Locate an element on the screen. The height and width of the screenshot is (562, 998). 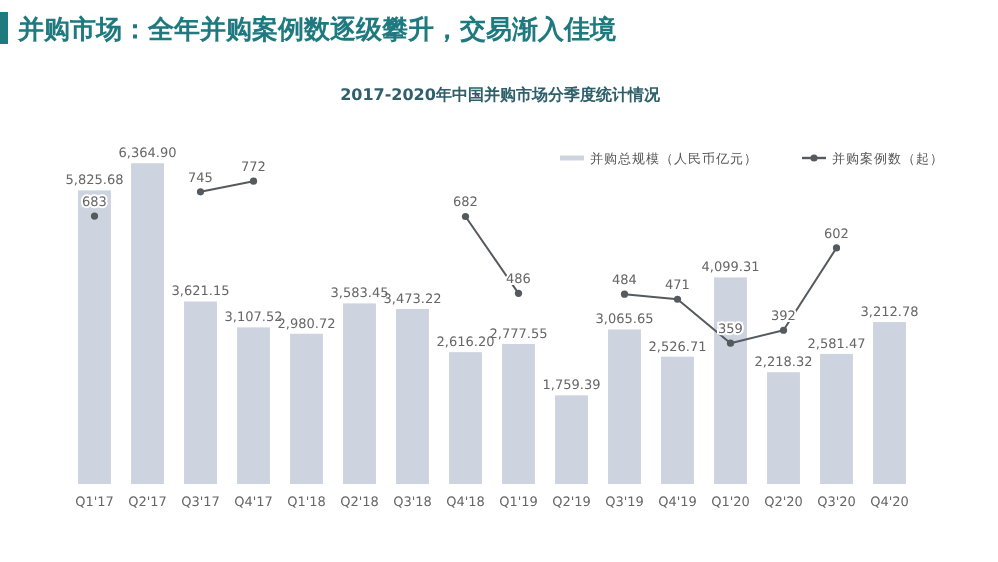
chart-subtitle: 2017-2020年中国并购市场分季度统计情况 is located at coordinates (501, 94).